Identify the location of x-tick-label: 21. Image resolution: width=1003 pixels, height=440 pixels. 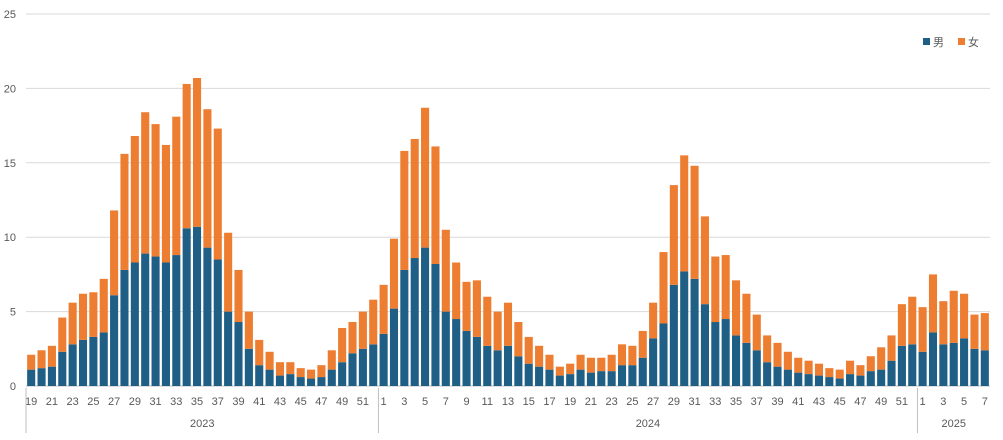
(591, 402).